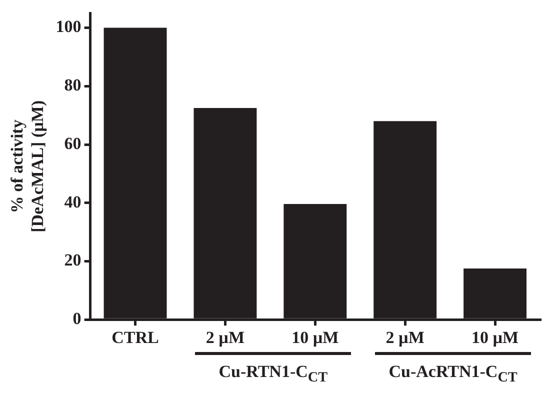 Image resolution: width=542 pixels, height=402 pixels. I want to click on text: Cu-AcRTN1-C$_{CT}$, so click(453, 374).